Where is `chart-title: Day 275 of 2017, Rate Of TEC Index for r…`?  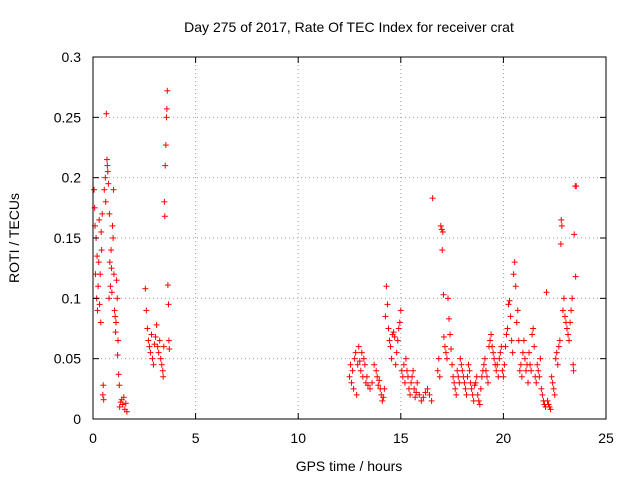 chart-title: Day 275 of 2017, Rate Of TEC Index for r… is located at coordinates (349, 27).